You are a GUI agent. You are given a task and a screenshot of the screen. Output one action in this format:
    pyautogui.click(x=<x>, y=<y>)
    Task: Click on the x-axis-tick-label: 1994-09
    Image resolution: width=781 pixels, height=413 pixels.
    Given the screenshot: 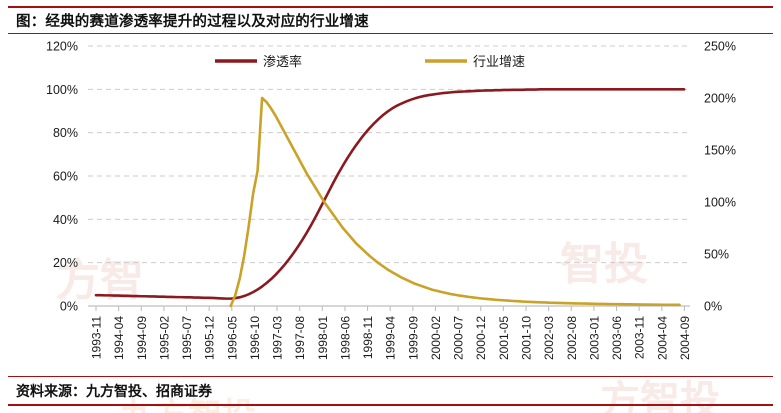 What is the action you would take?
    pyautogui.click(x=142, y=338)
    